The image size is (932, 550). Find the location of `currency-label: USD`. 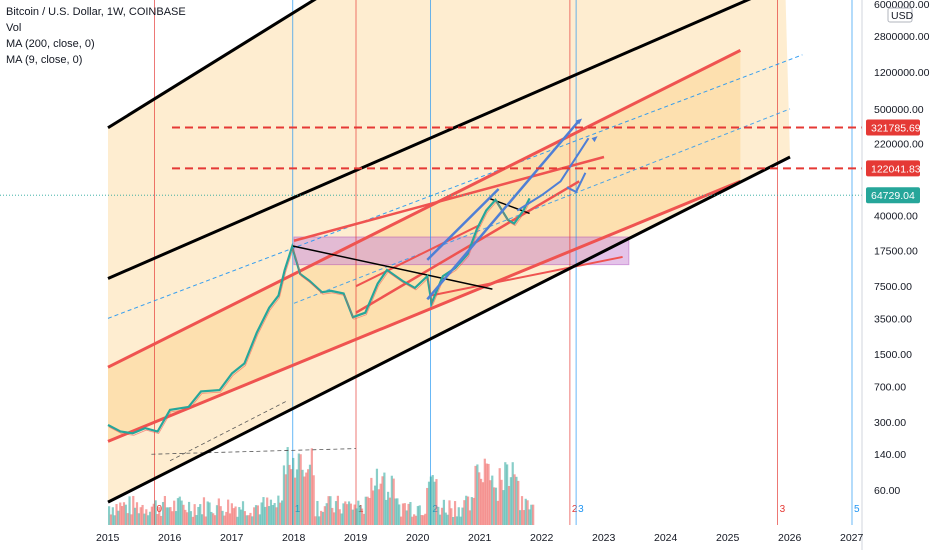

currency-label: USD is located at coordinates (902, 16).